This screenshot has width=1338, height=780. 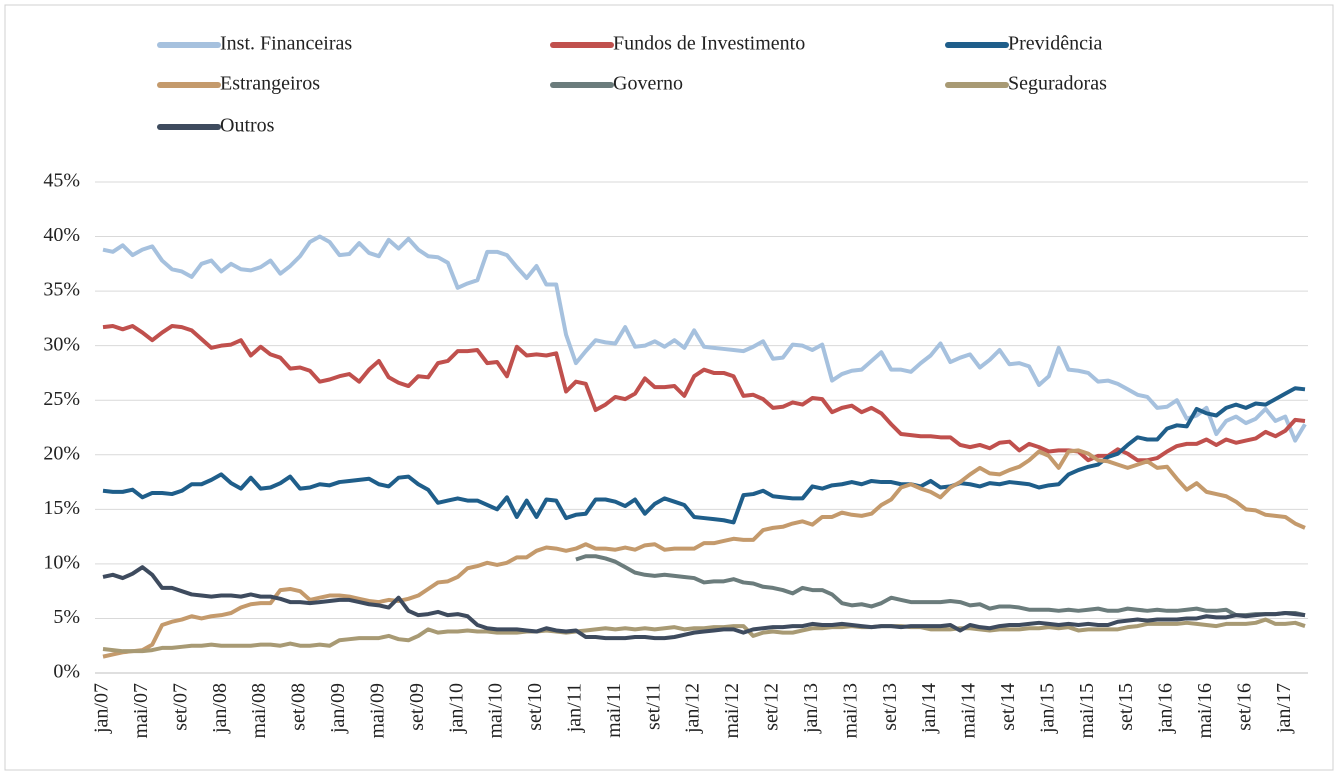 What do you see at coordinates (1126, 707) in the screenshot?
I see `x-tick-label: set/15` at bounding box center [1126, 707].